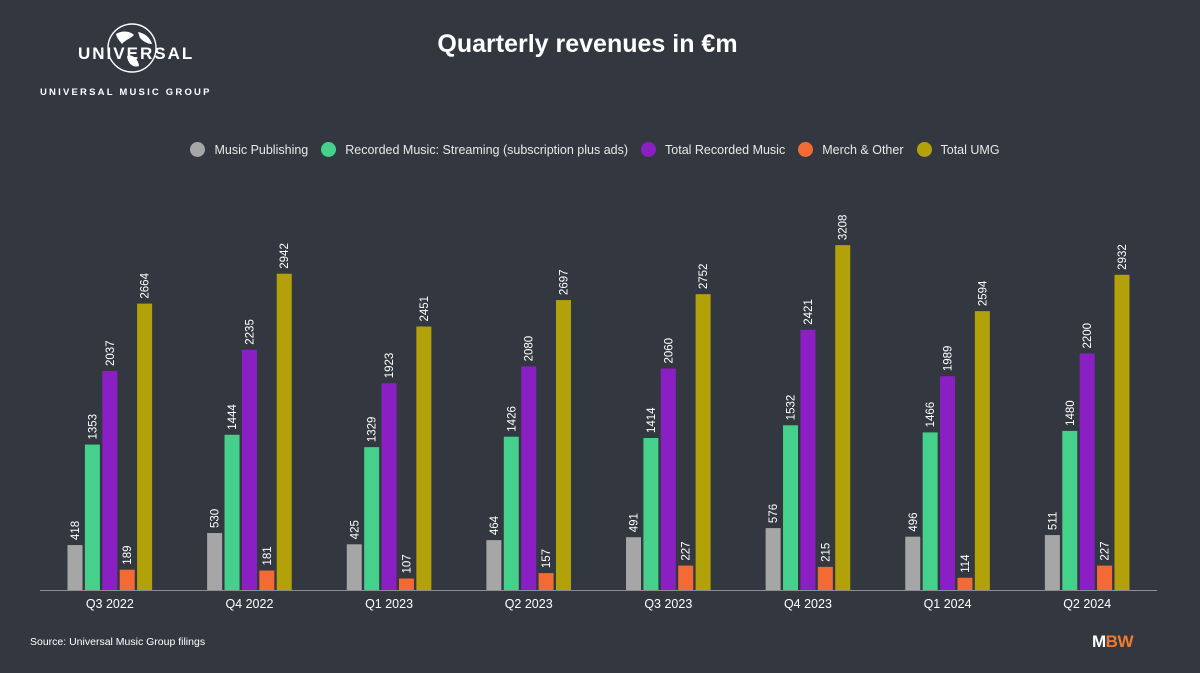 This screenshot has width=1200, height=673. Describe the element at coordinates (914, 521) in the screenshot. I see `data-label: 496` at that location.